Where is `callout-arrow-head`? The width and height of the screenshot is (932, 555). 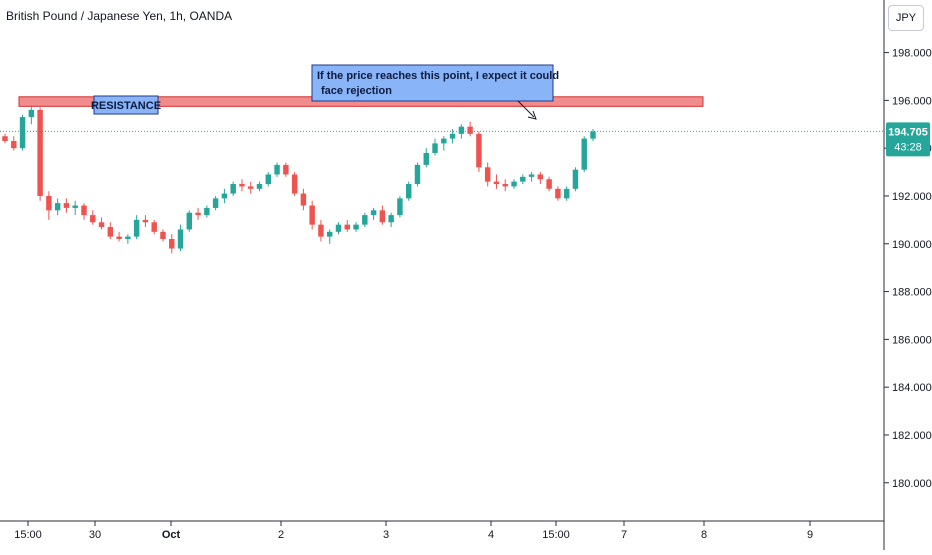
callout-arrow-head is located at coordinates (532, 115).